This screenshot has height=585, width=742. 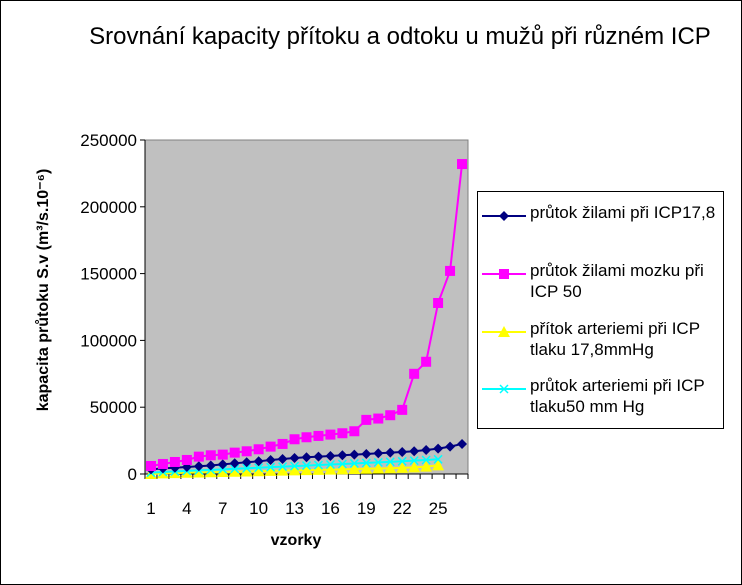 What do you see at coordinates (150, 508) in the screenshot?
I see `x-tick-label: 1` at bounding box center [150, 508].